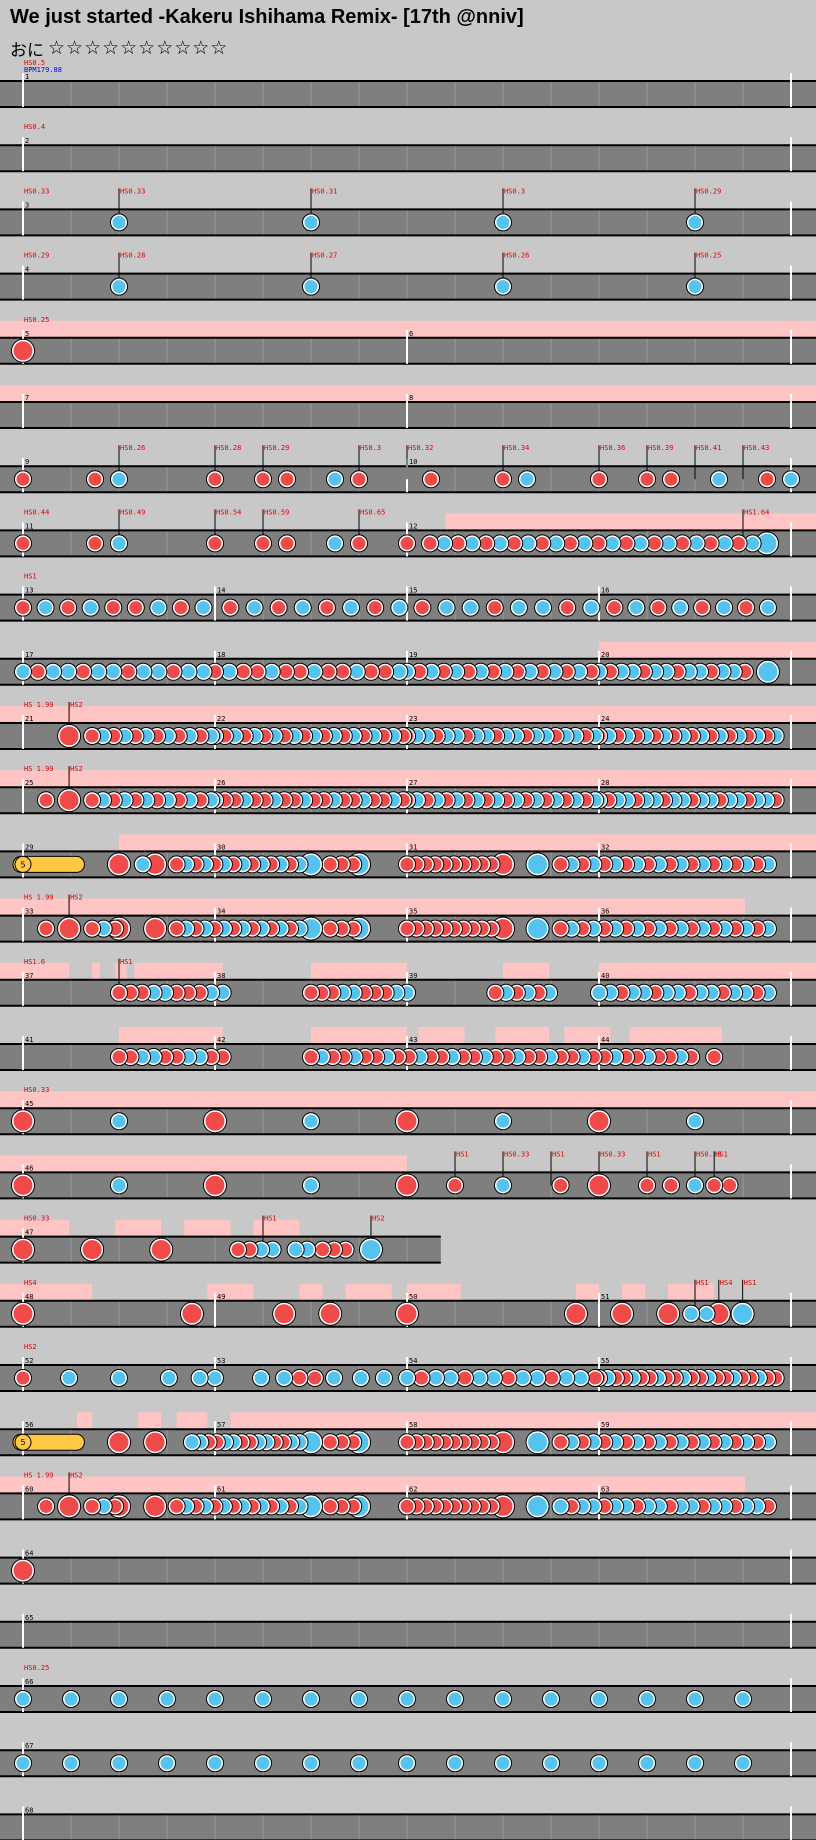 This screenshot has height=1840, width=816. Describe the element at coordinates (750, 1283) in the screenshot. I see `scroll-speed-label: HS1` at that location.